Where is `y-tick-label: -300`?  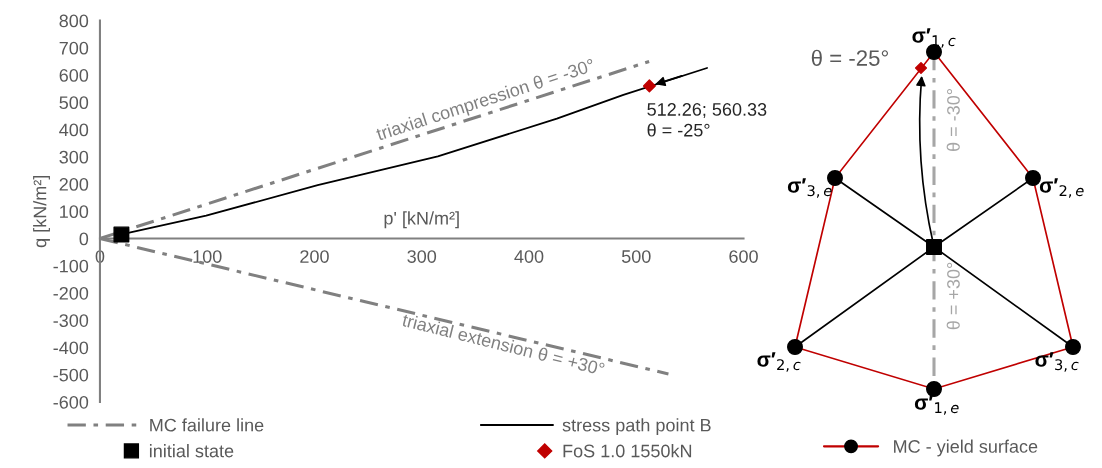
y-tick-label: -300 is located at coordinates (71, 320).